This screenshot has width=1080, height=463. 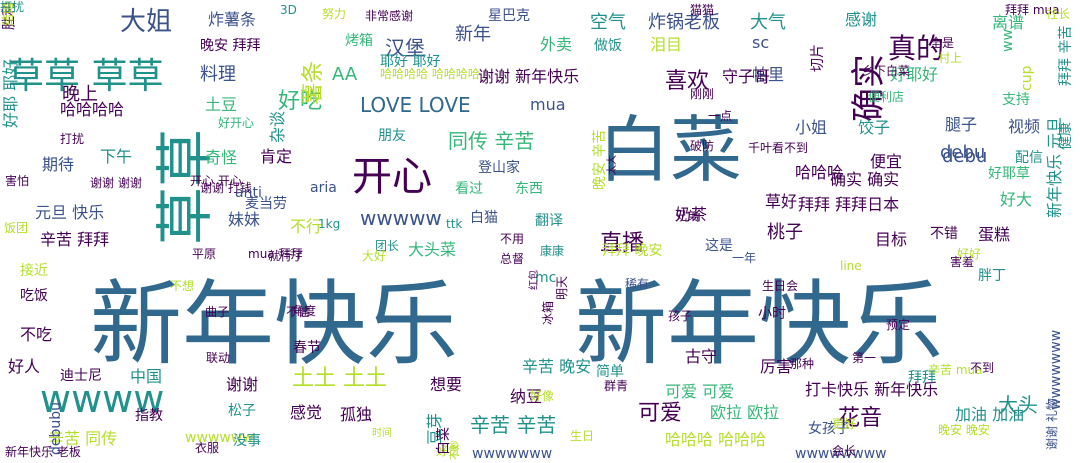 I want to click on cloud-word: 加油 加油, so click(x=989, y=414).